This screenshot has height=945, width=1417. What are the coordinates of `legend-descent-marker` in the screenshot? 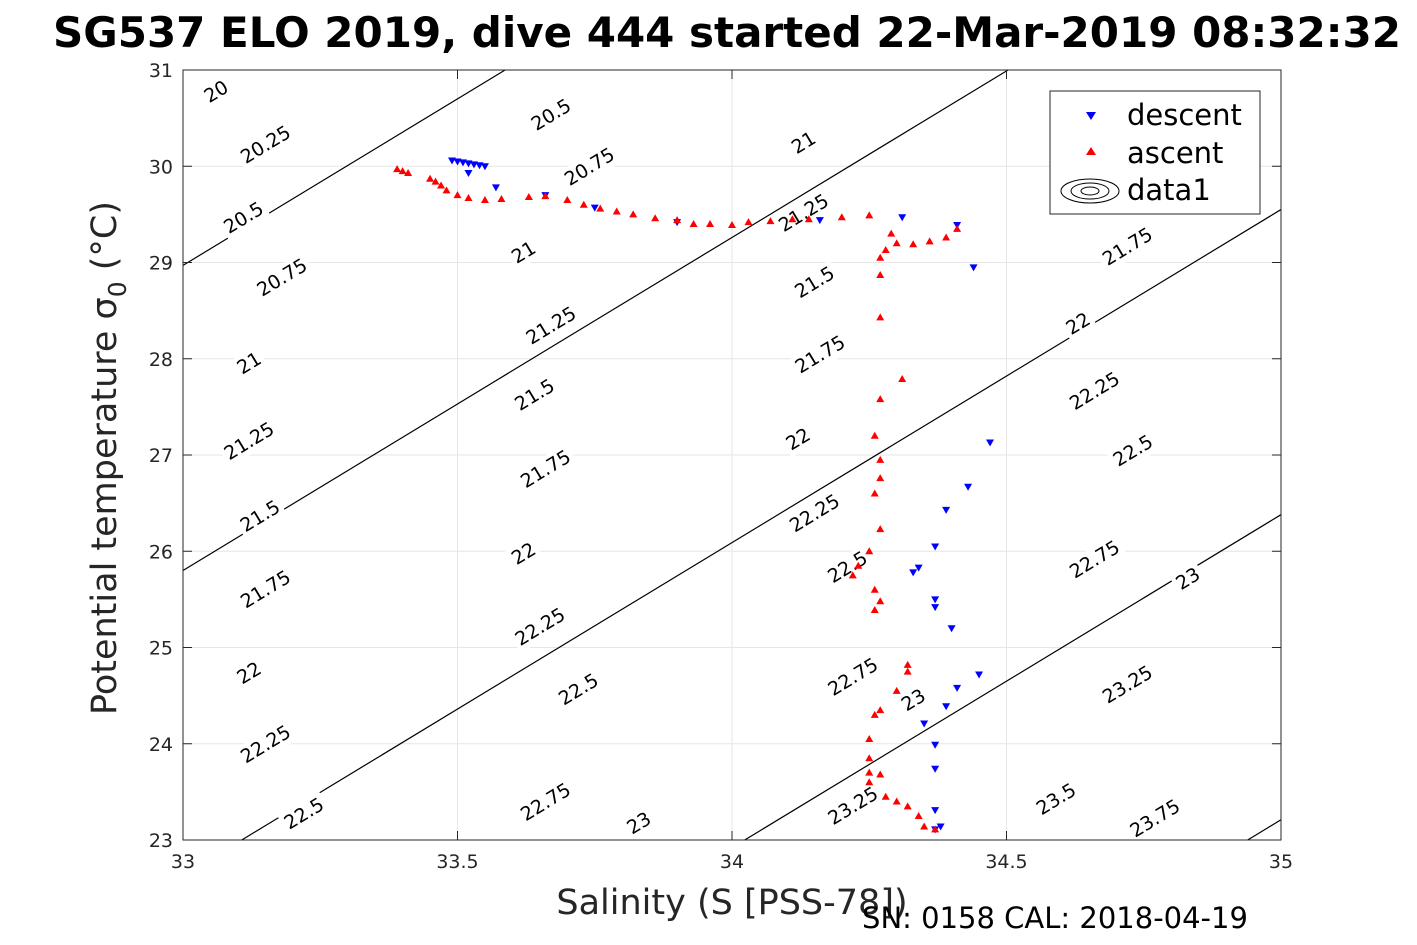 It's located at (1091, 116).